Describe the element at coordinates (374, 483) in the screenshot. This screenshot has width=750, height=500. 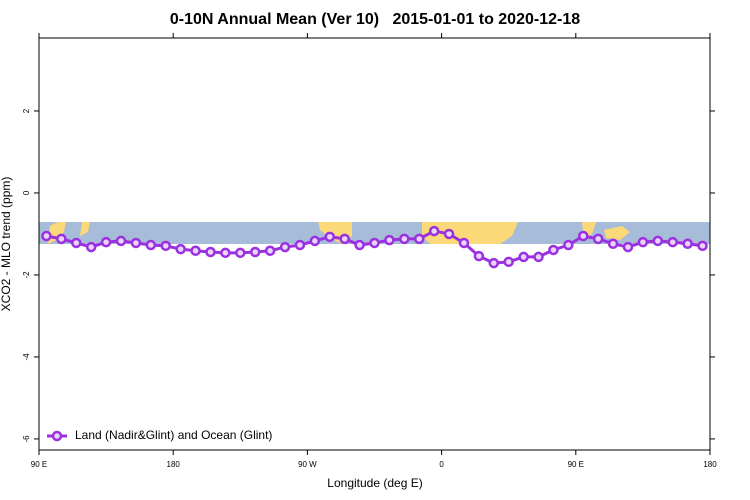
I see `x-axis-label: Longitude (deg E)` at that location.